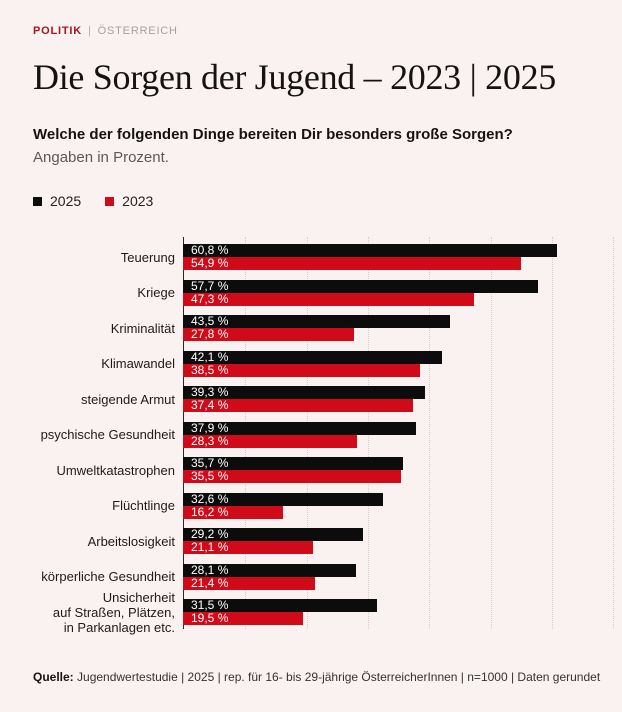  What do you see at coordinates (269, 569) in the screenshot?
I see `bar-2025: 28,1 %` at bounding box center [269, 569].